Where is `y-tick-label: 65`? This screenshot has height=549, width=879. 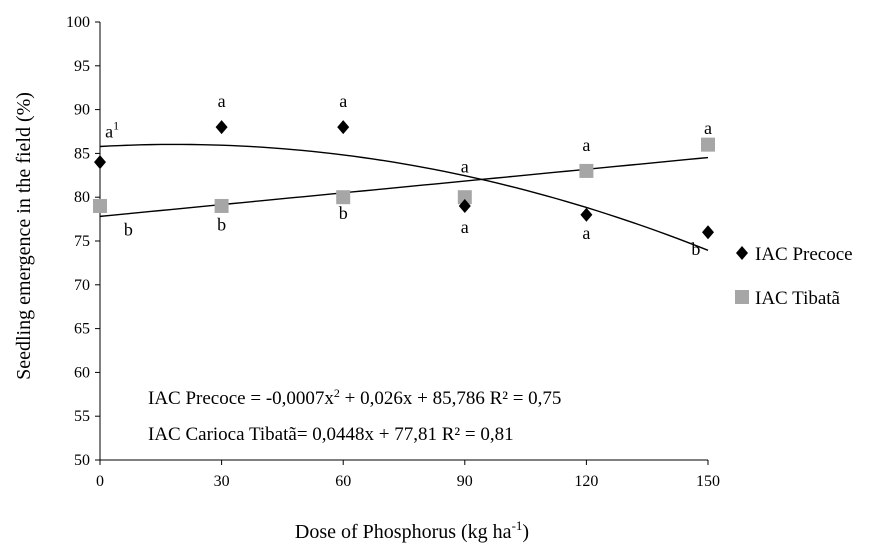
y-tick-label: 65 is located at coordinates (82, 329).